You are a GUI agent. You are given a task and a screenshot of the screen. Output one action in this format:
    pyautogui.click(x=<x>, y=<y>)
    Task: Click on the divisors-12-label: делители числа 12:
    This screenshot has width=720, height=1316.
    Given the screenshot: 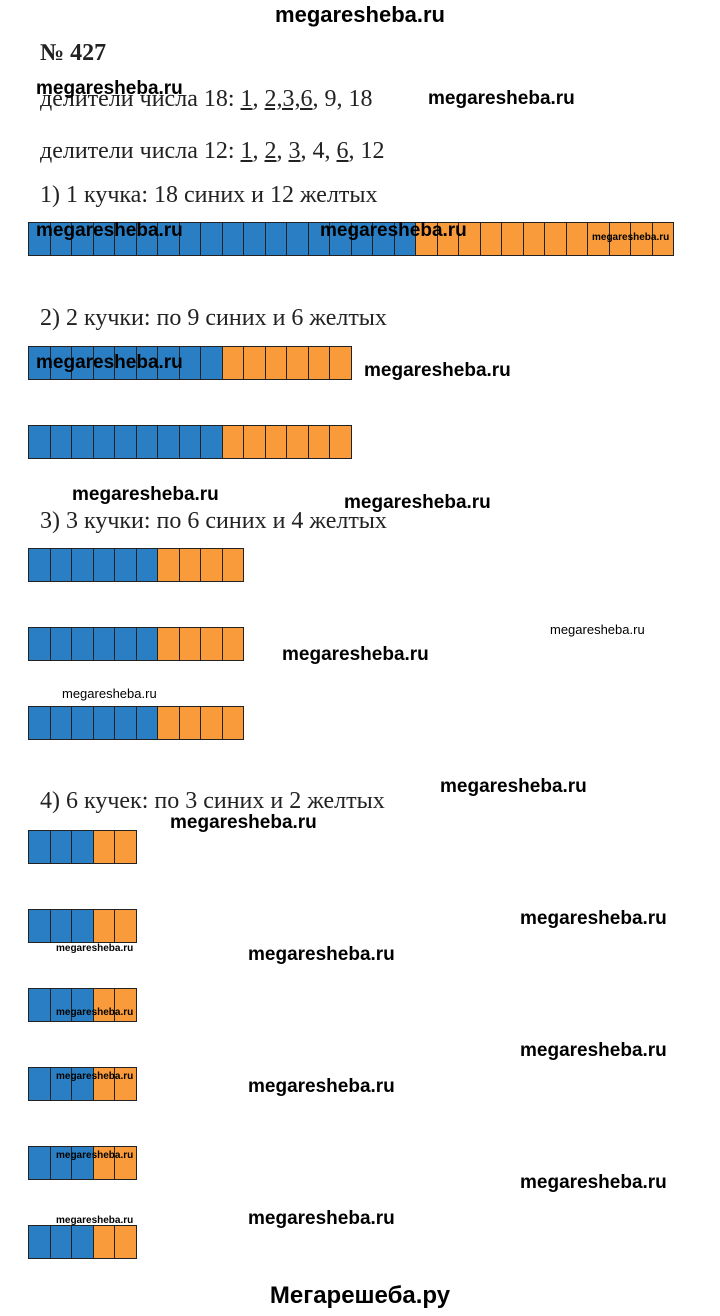 What is the action you would take?
    pyautogui.click(x=140, y=151)
    